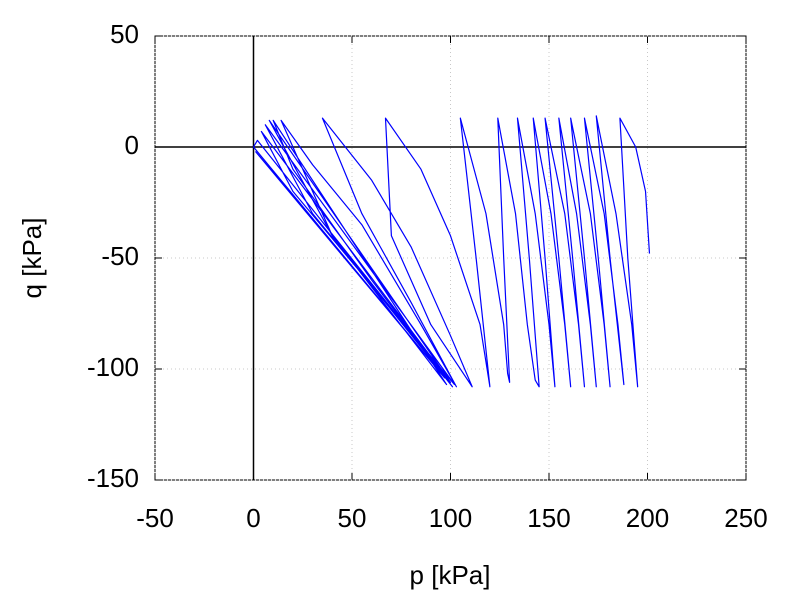  Describe the element at coordinates (745, 518) in the screenshot. I see `x-tick-label: 250` at that location.